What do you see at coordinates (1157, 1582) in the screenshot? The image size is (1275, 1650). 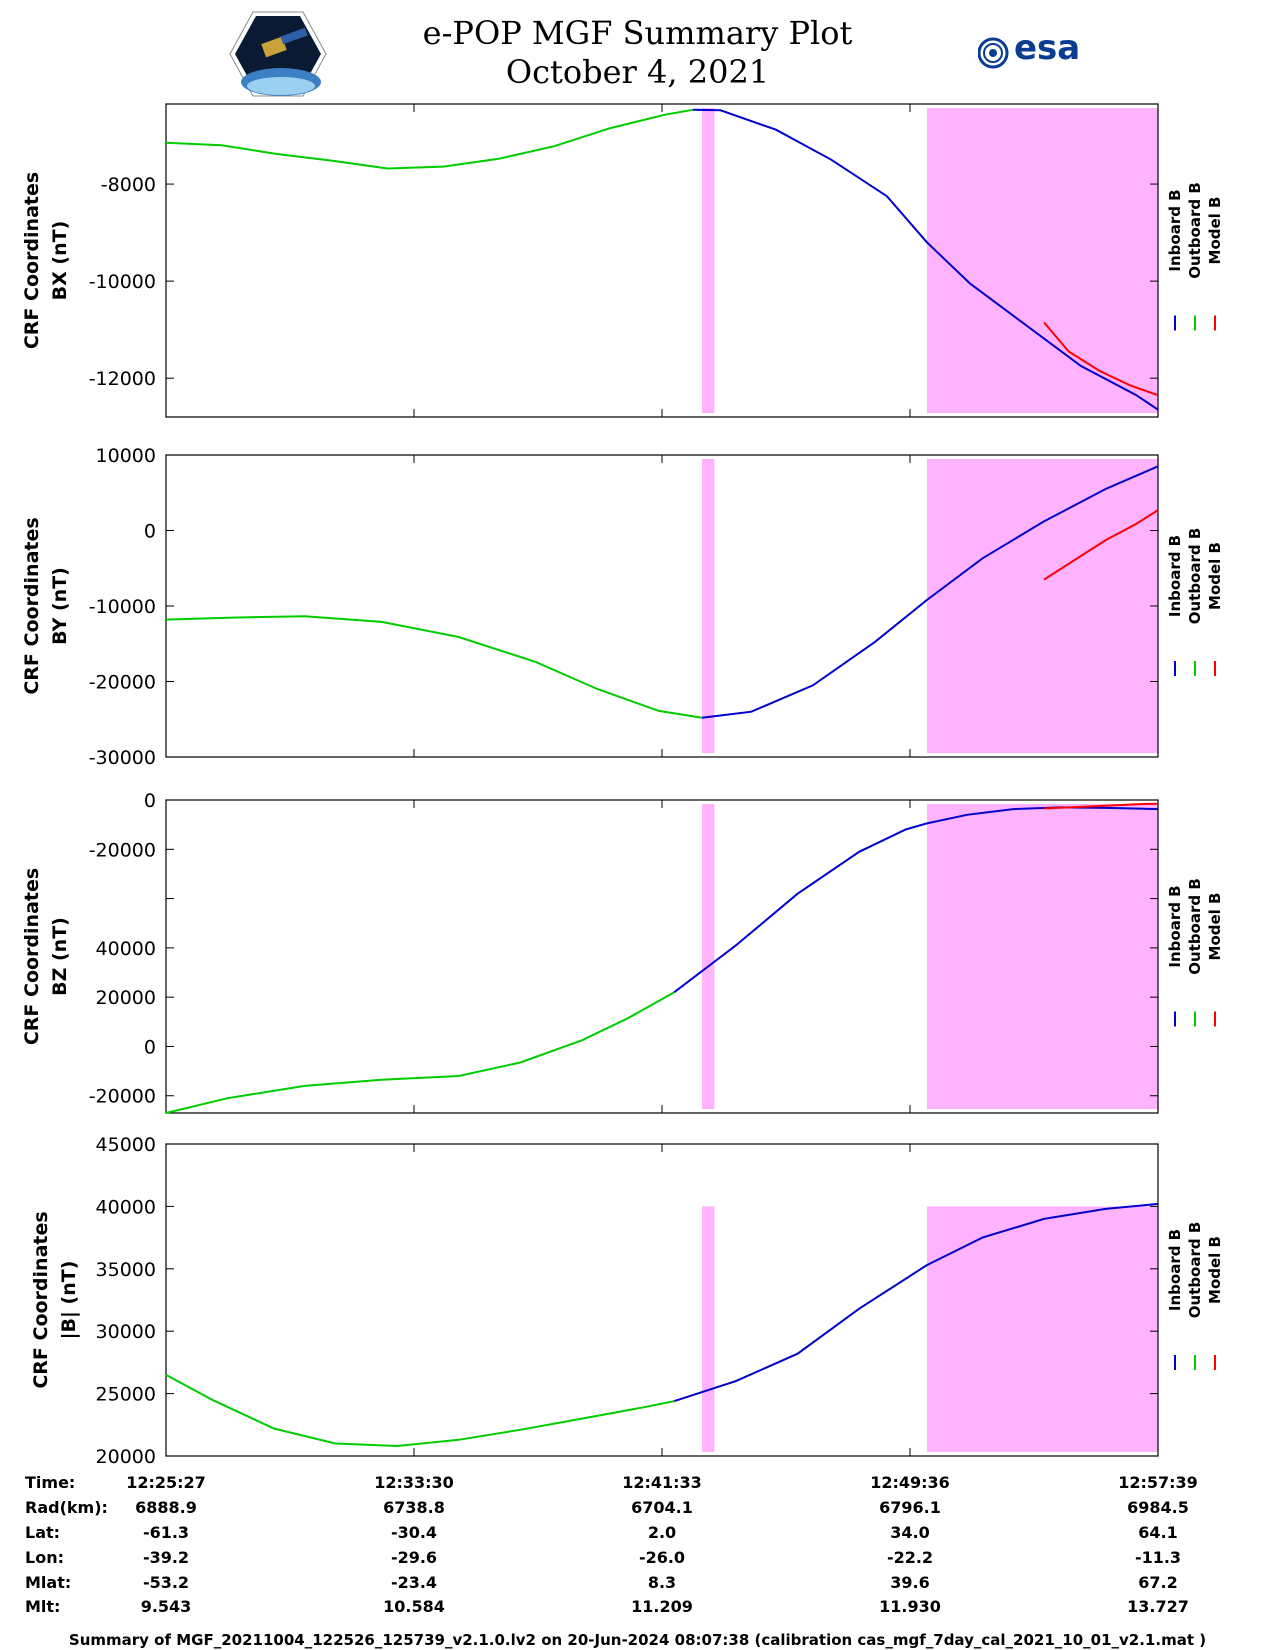 I see `info-cell: 67.2` at bounding box center [1157, 1582].